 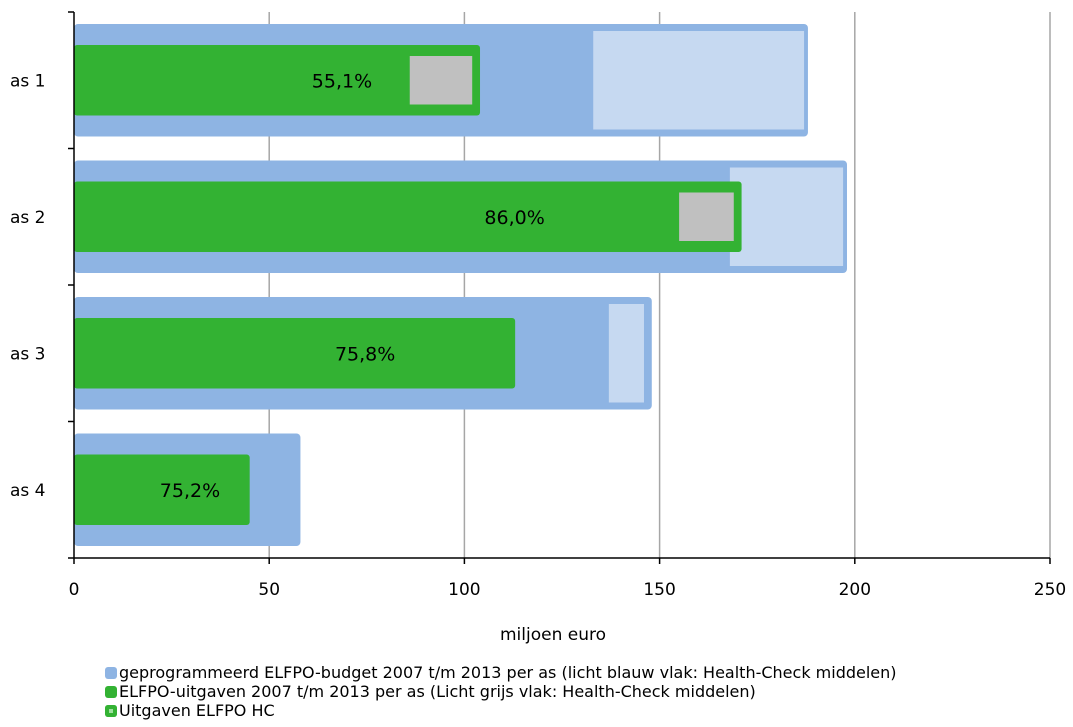 What do you see at coordinates (514, 218) in the screenshot?
I see `data-label: 86,0%` at bounding box center [514, 218].